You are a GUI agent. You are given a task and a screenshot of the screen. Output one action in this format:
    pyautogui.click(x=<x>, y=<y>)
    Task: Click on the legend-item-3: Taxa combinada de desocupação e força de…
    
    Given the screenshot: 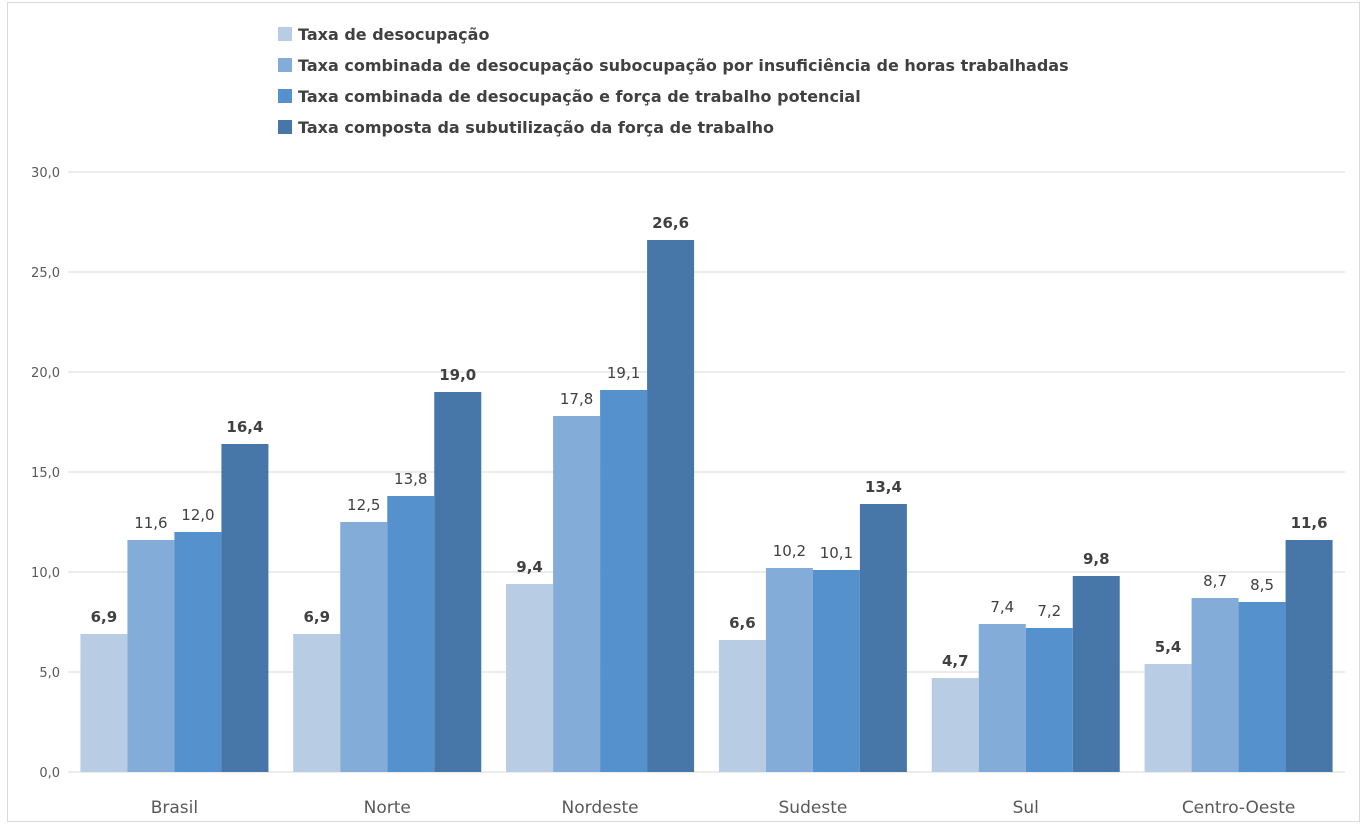 What is the action you would take?
    pyautogui.click(x=673, y=95)
    